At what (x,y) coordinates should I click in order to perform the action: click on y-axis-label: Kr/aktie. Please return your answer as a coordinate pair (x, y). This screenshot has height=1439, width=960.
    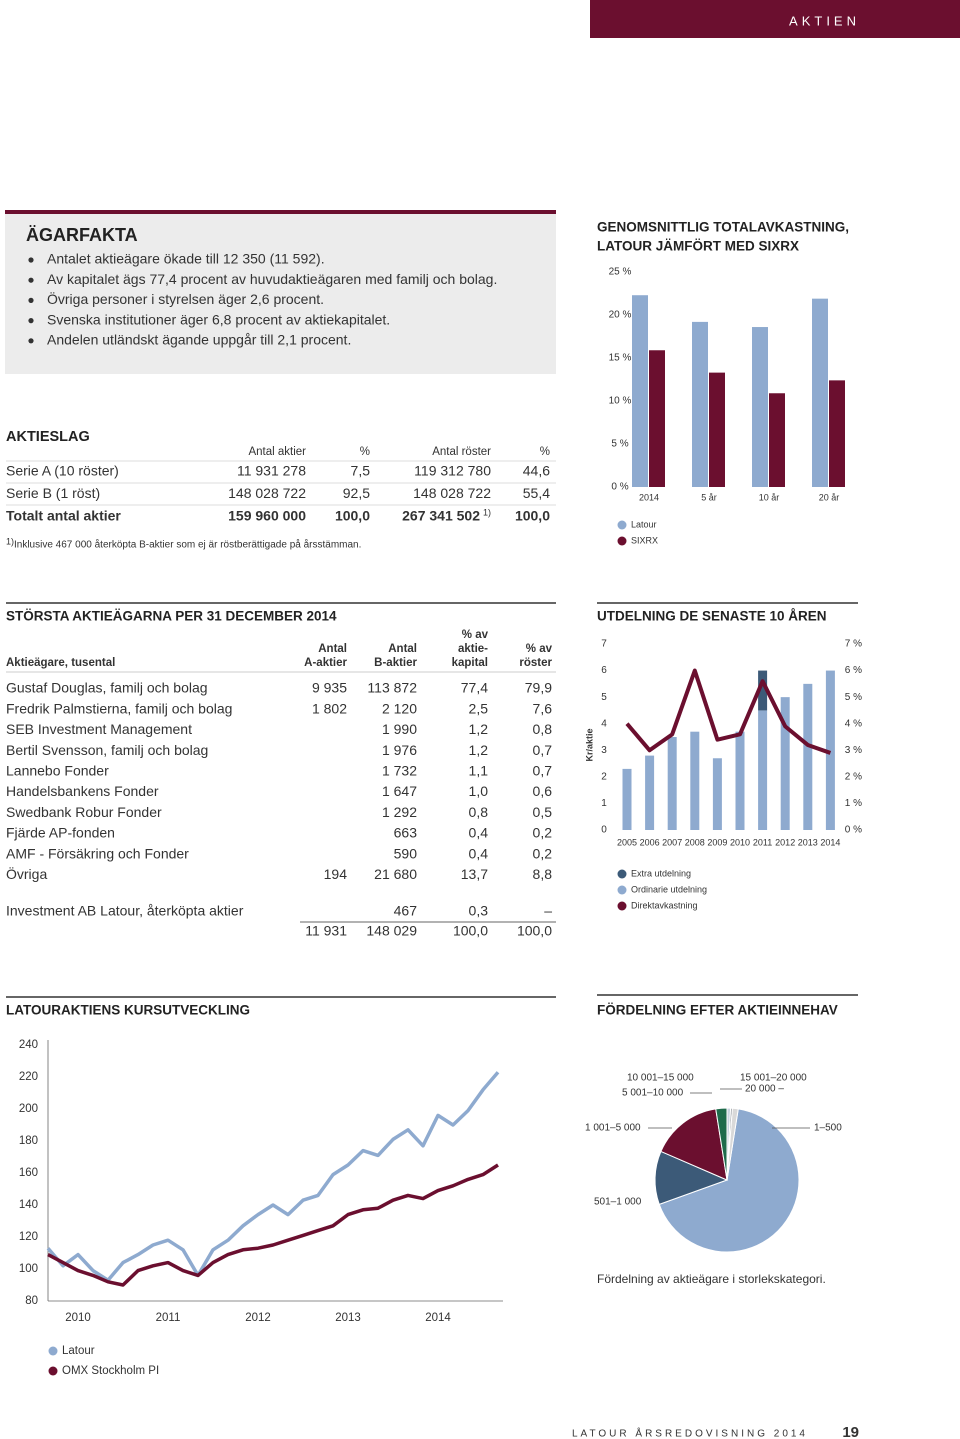
    Looking at the image, I should click on (589, 744).